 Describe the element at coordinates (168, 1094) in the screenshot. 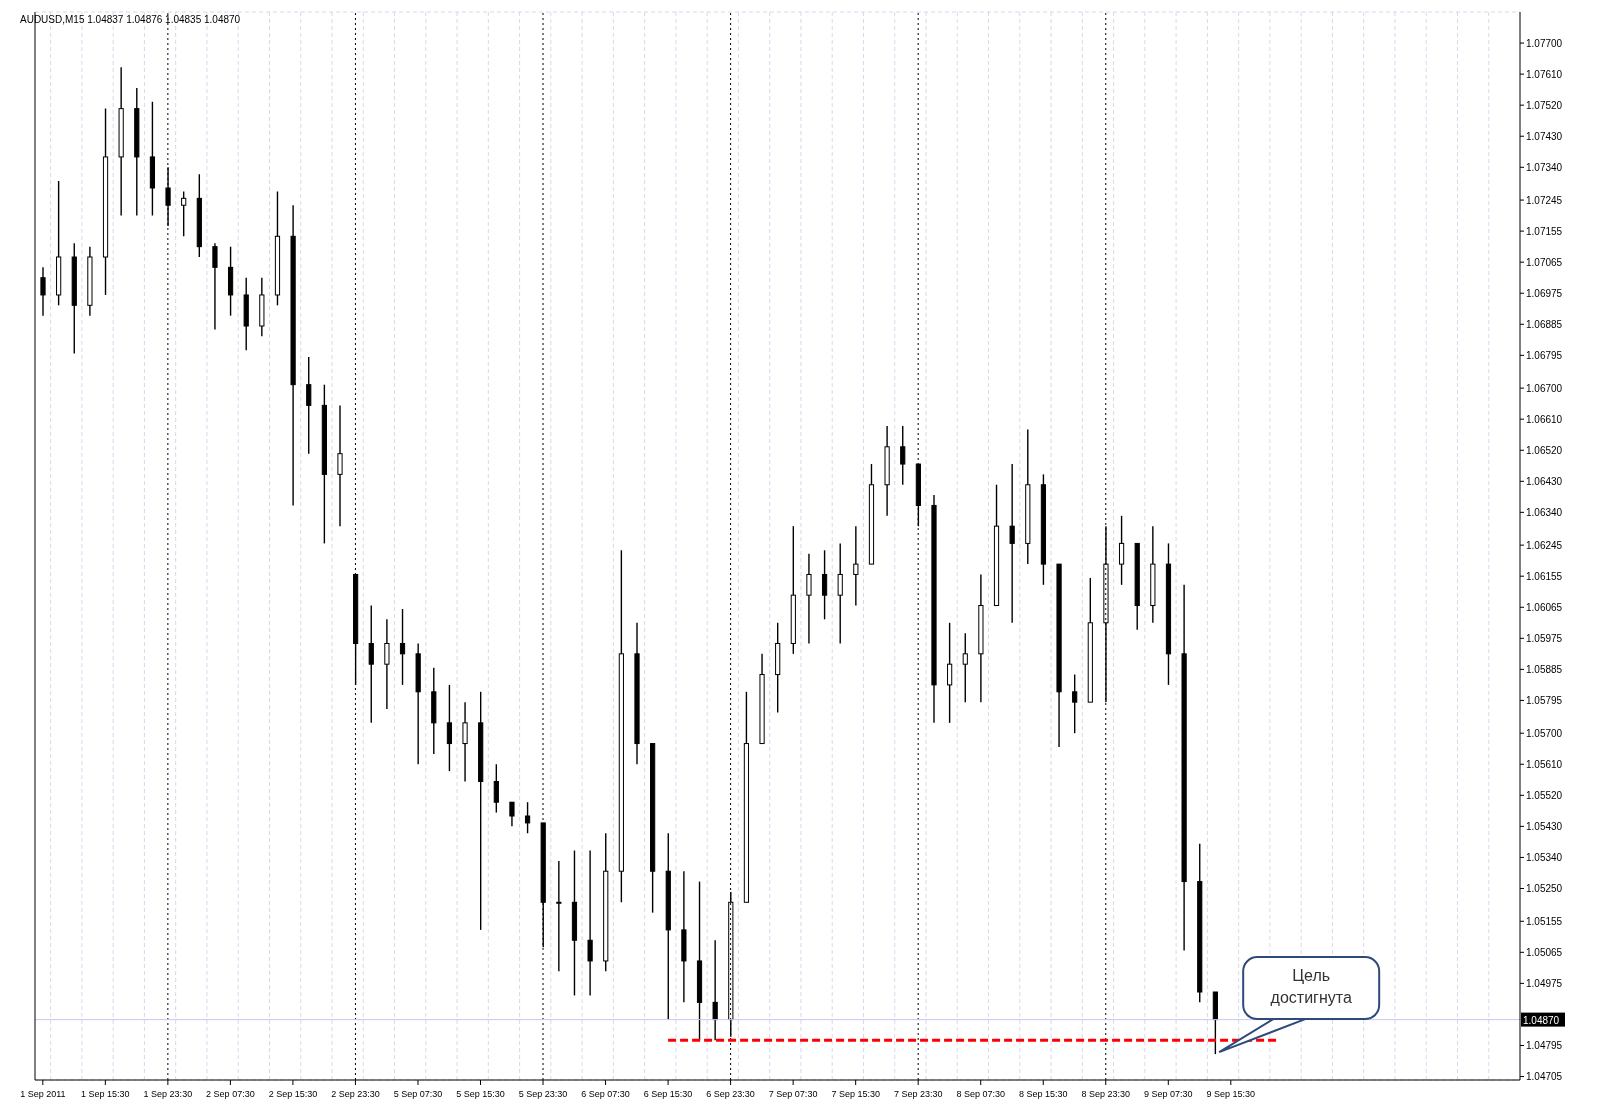

I see `x-tick-label: 1 Sep 23:30` at that location.